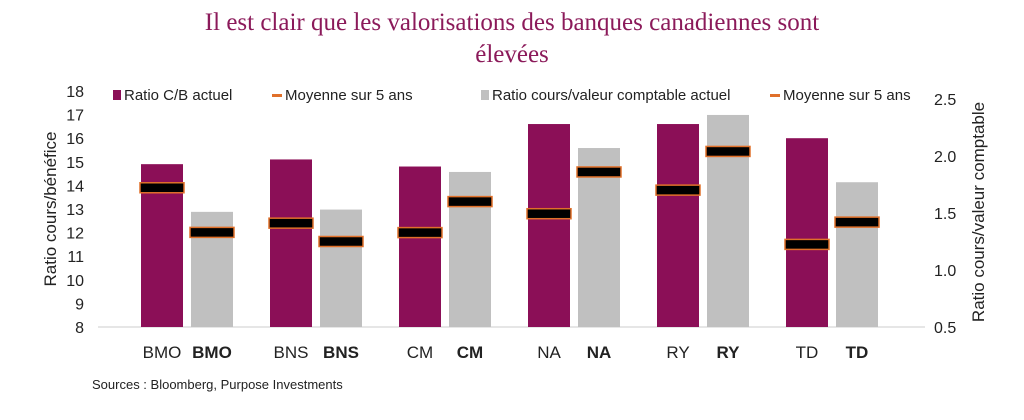  I want to click on x-tick-label-pb: CM, so click(470, 352).